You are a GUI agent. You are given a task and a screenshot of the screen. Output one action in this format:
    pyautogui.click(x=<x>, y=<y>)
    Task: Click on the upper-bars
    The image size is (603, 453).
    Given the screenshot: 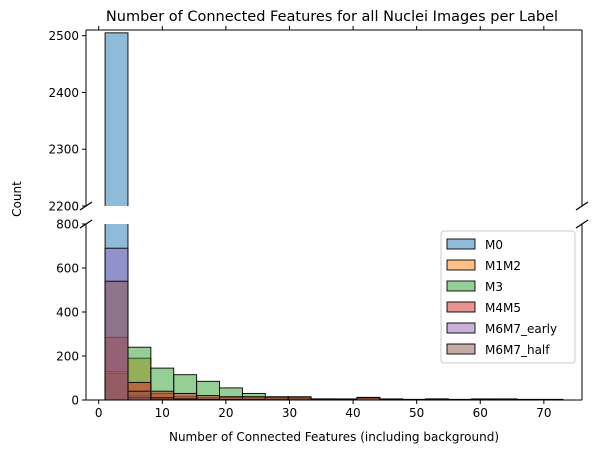 What is the action you would take?
    pyautogui.click(x=116, y=119)
    